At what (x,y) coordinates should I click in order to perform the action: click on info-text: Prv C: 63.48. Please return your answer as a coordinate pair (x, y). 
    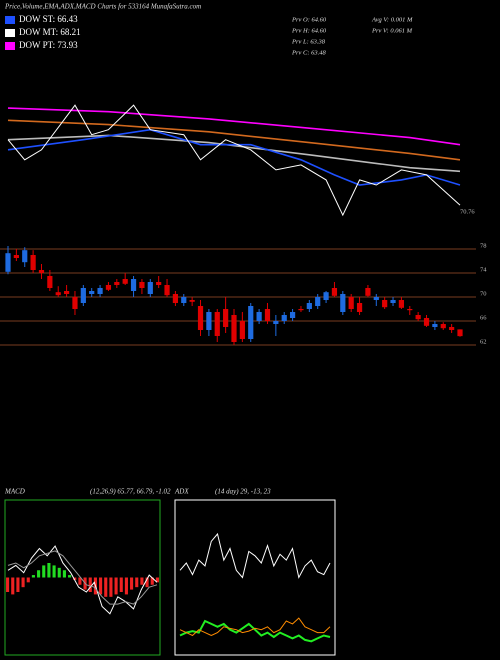
    Looking at the image, I should click on (309, 52).